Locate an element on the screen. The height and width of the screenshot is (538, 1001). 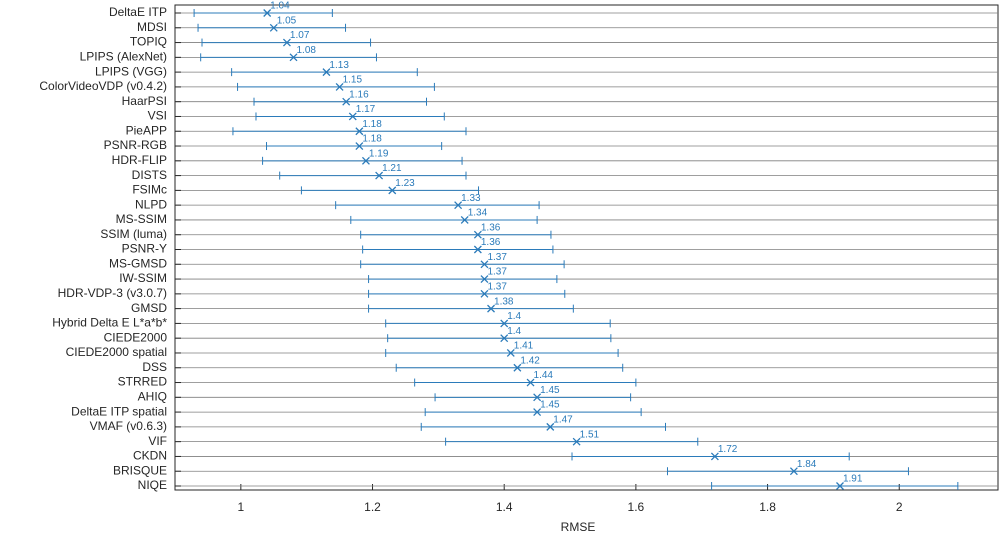
y-tick-label: VSI is located at coordinates (157, 116).